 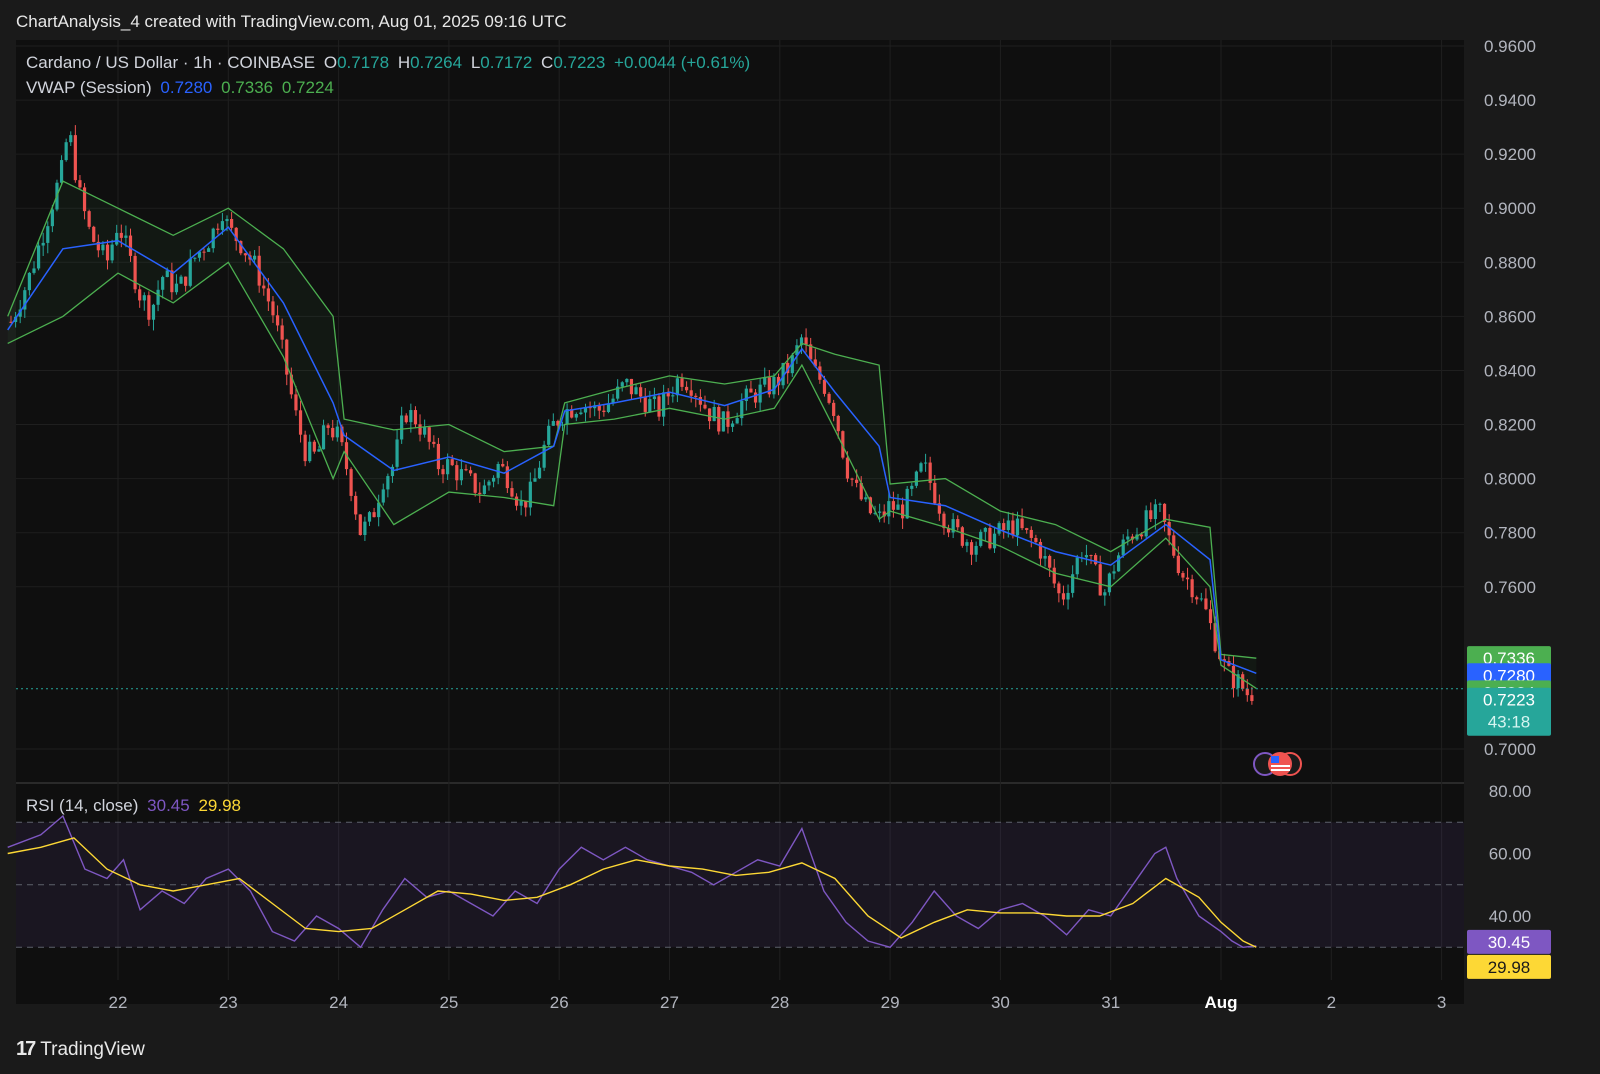 I want to click on rsi-zone, so click(x=740, y=885).